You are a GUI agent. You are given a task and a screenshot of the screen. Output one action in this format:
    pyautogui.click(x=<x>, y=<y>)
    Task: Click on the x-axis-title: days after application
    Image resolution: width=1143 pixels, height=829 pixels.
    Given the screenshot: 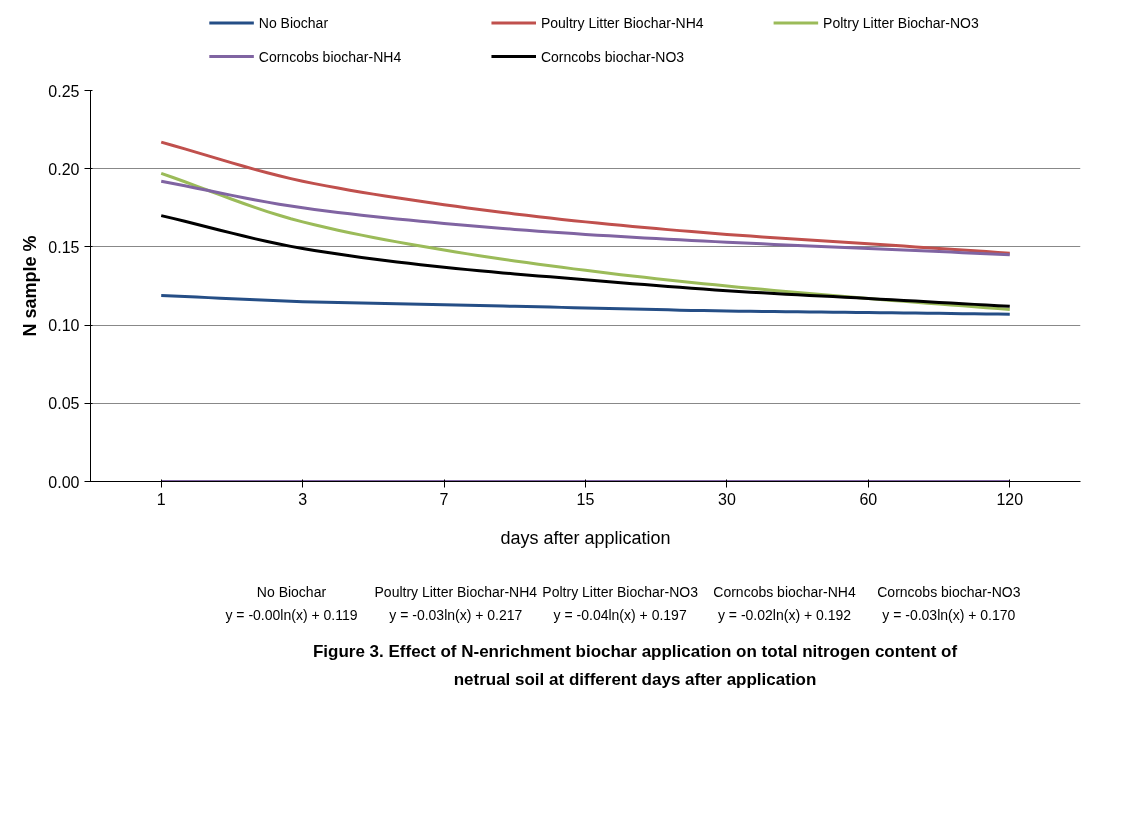 What is the action you would take?
    pyautogui.click(x=585, y=537)
    